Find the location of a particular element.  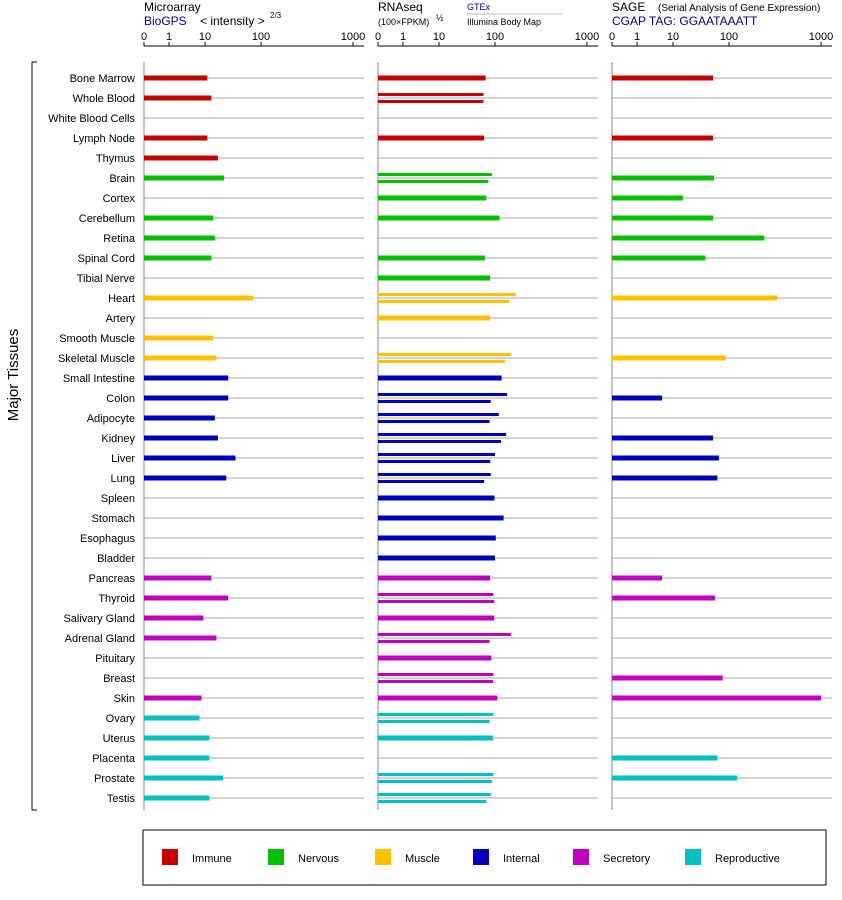

tissue-label: Pituitary is located at coordinates (115, 659).